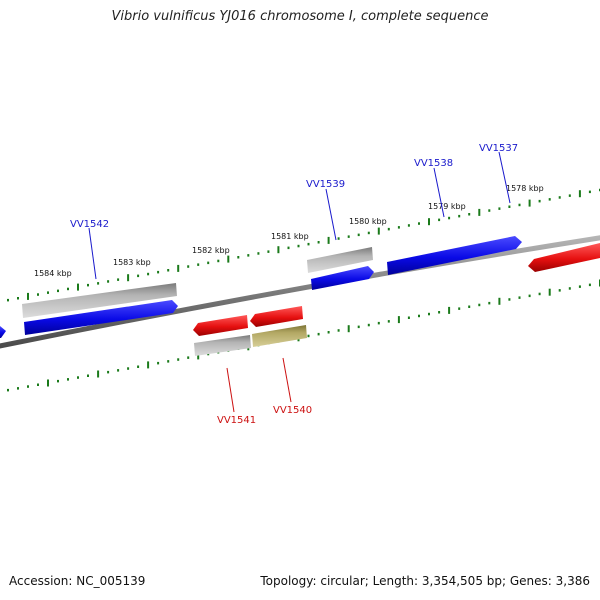 This screenshot has width=600, height=600. I want to click on forward-genes, so click(261, 287).